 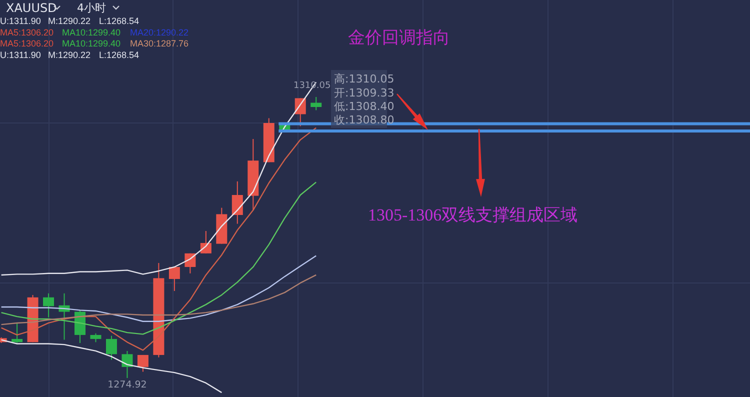 I want to click on title: 金价回调指向, so click(x=399, y=38).